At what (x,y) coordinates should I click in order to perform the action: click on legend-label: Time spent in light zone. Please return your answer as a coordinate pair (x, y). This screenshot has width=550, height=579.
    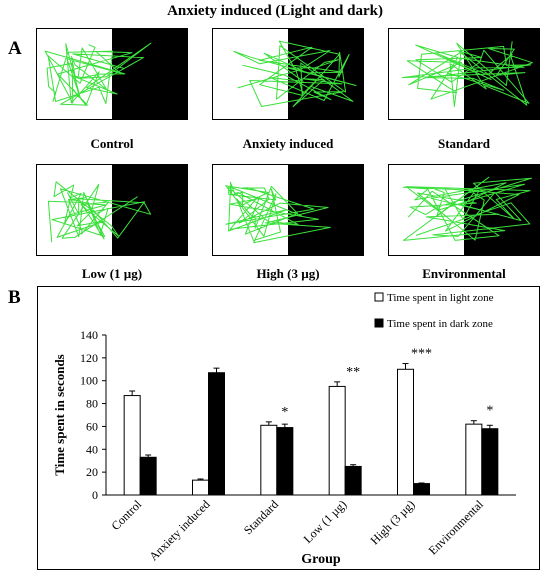
    Looking at the image, I should click on (440, 298).